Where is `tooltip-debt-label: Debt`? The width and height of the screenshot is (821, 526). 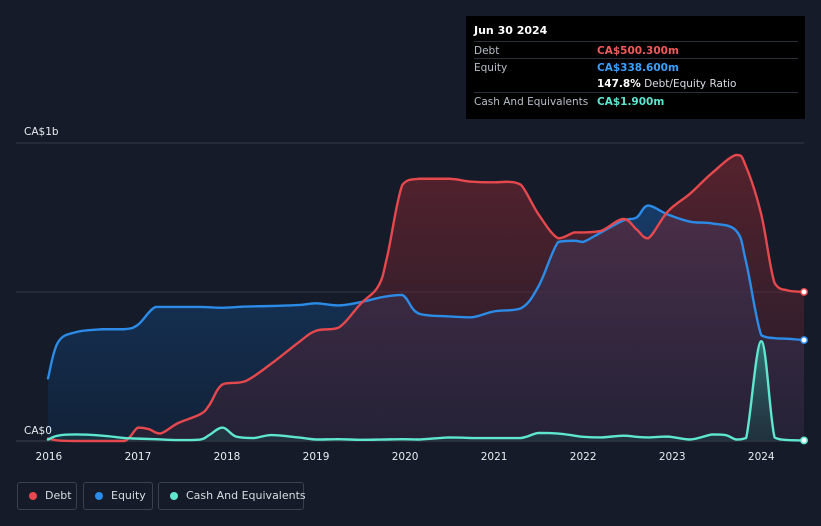
tooltip-debt-label: Debt is located at coordinates (487, 51).